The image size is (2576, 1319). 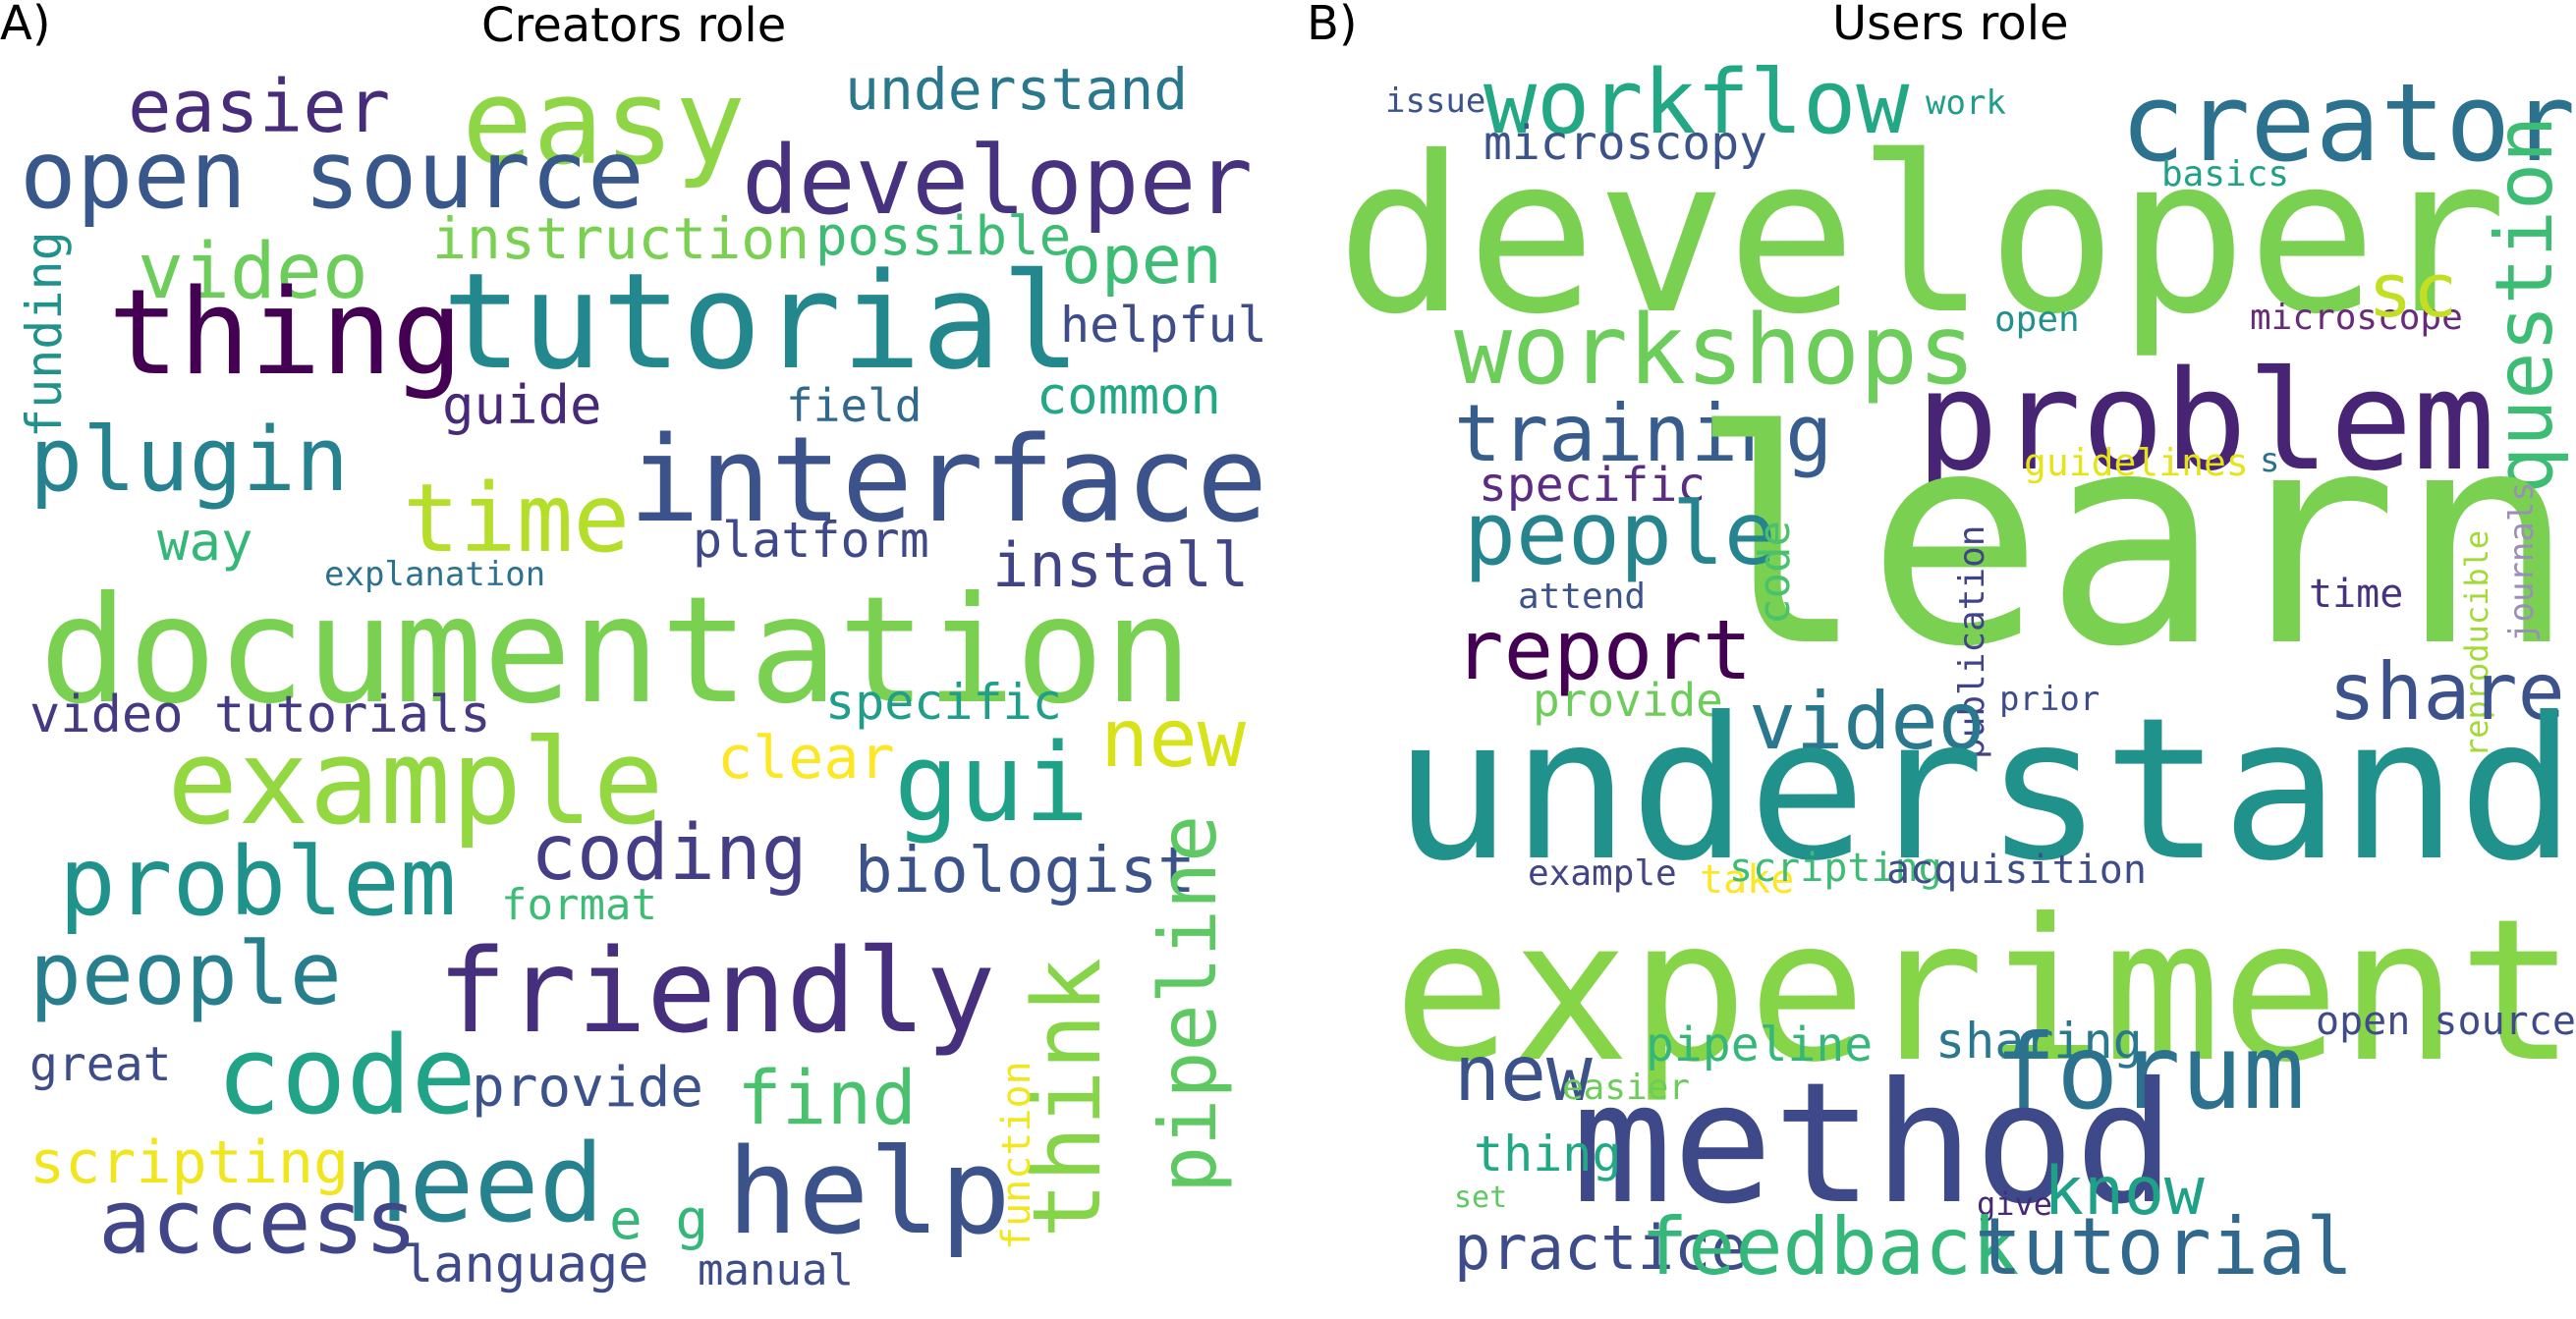 I want to click on cloud-word: acquisition, so click(x=2016, y=871).